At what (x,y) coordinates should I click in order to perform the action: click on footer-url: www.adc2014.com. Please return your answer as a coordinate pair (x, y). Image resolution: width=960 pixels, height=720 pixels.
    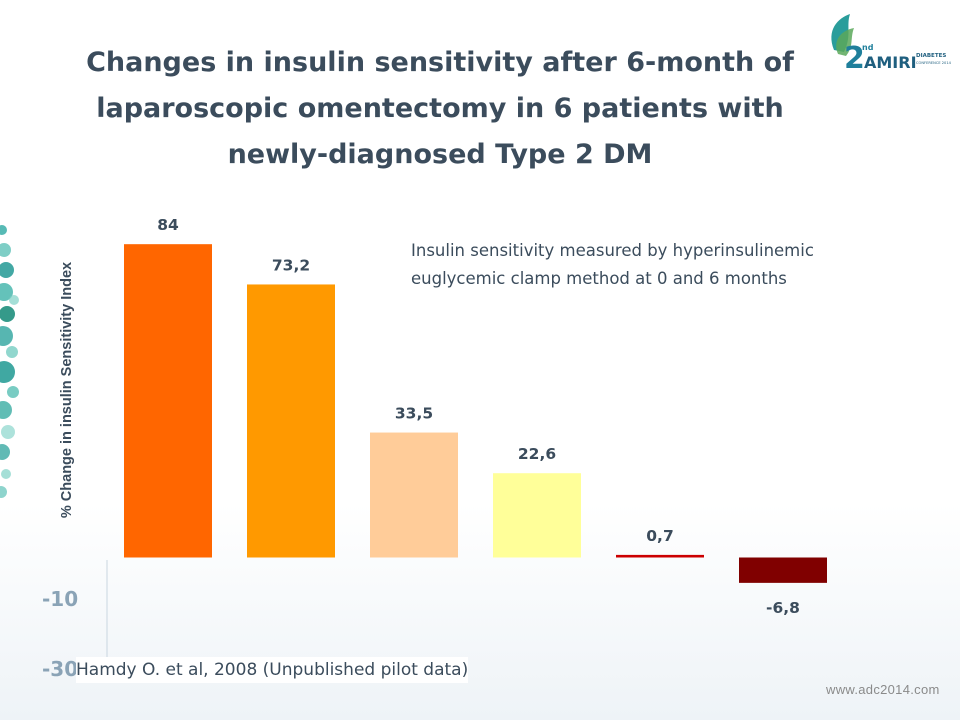
    Looking at the image, I should click on (883, 689).